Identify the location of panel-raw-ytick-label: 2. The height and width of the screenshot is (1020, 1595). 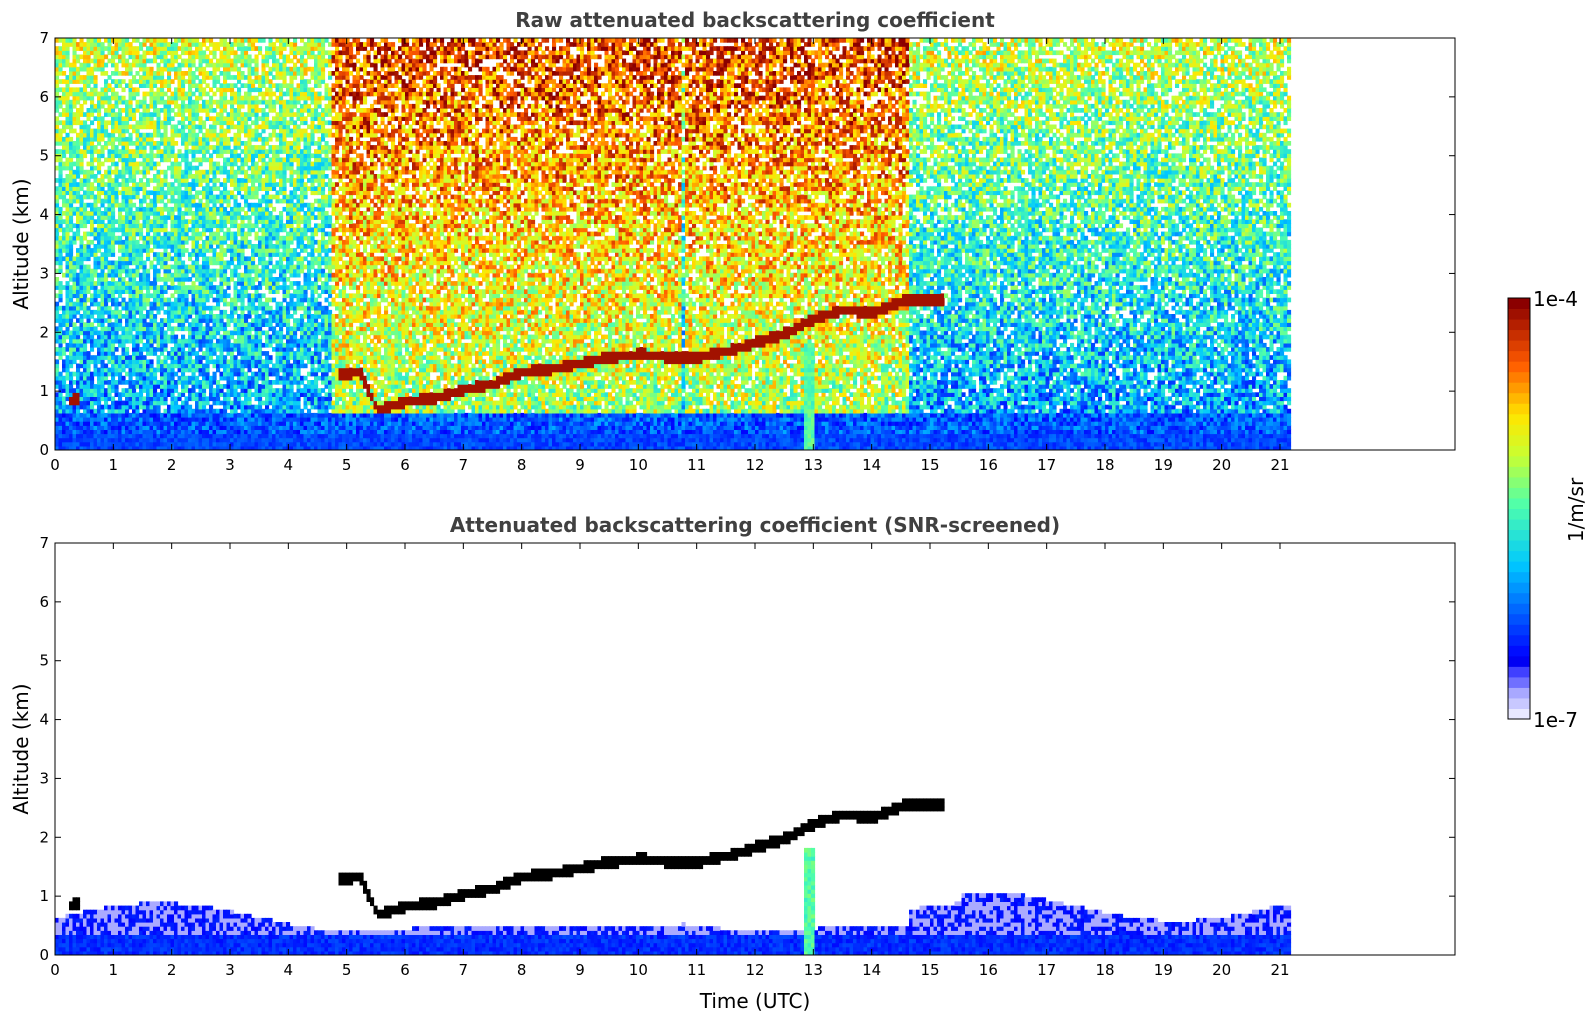
(44, 332).